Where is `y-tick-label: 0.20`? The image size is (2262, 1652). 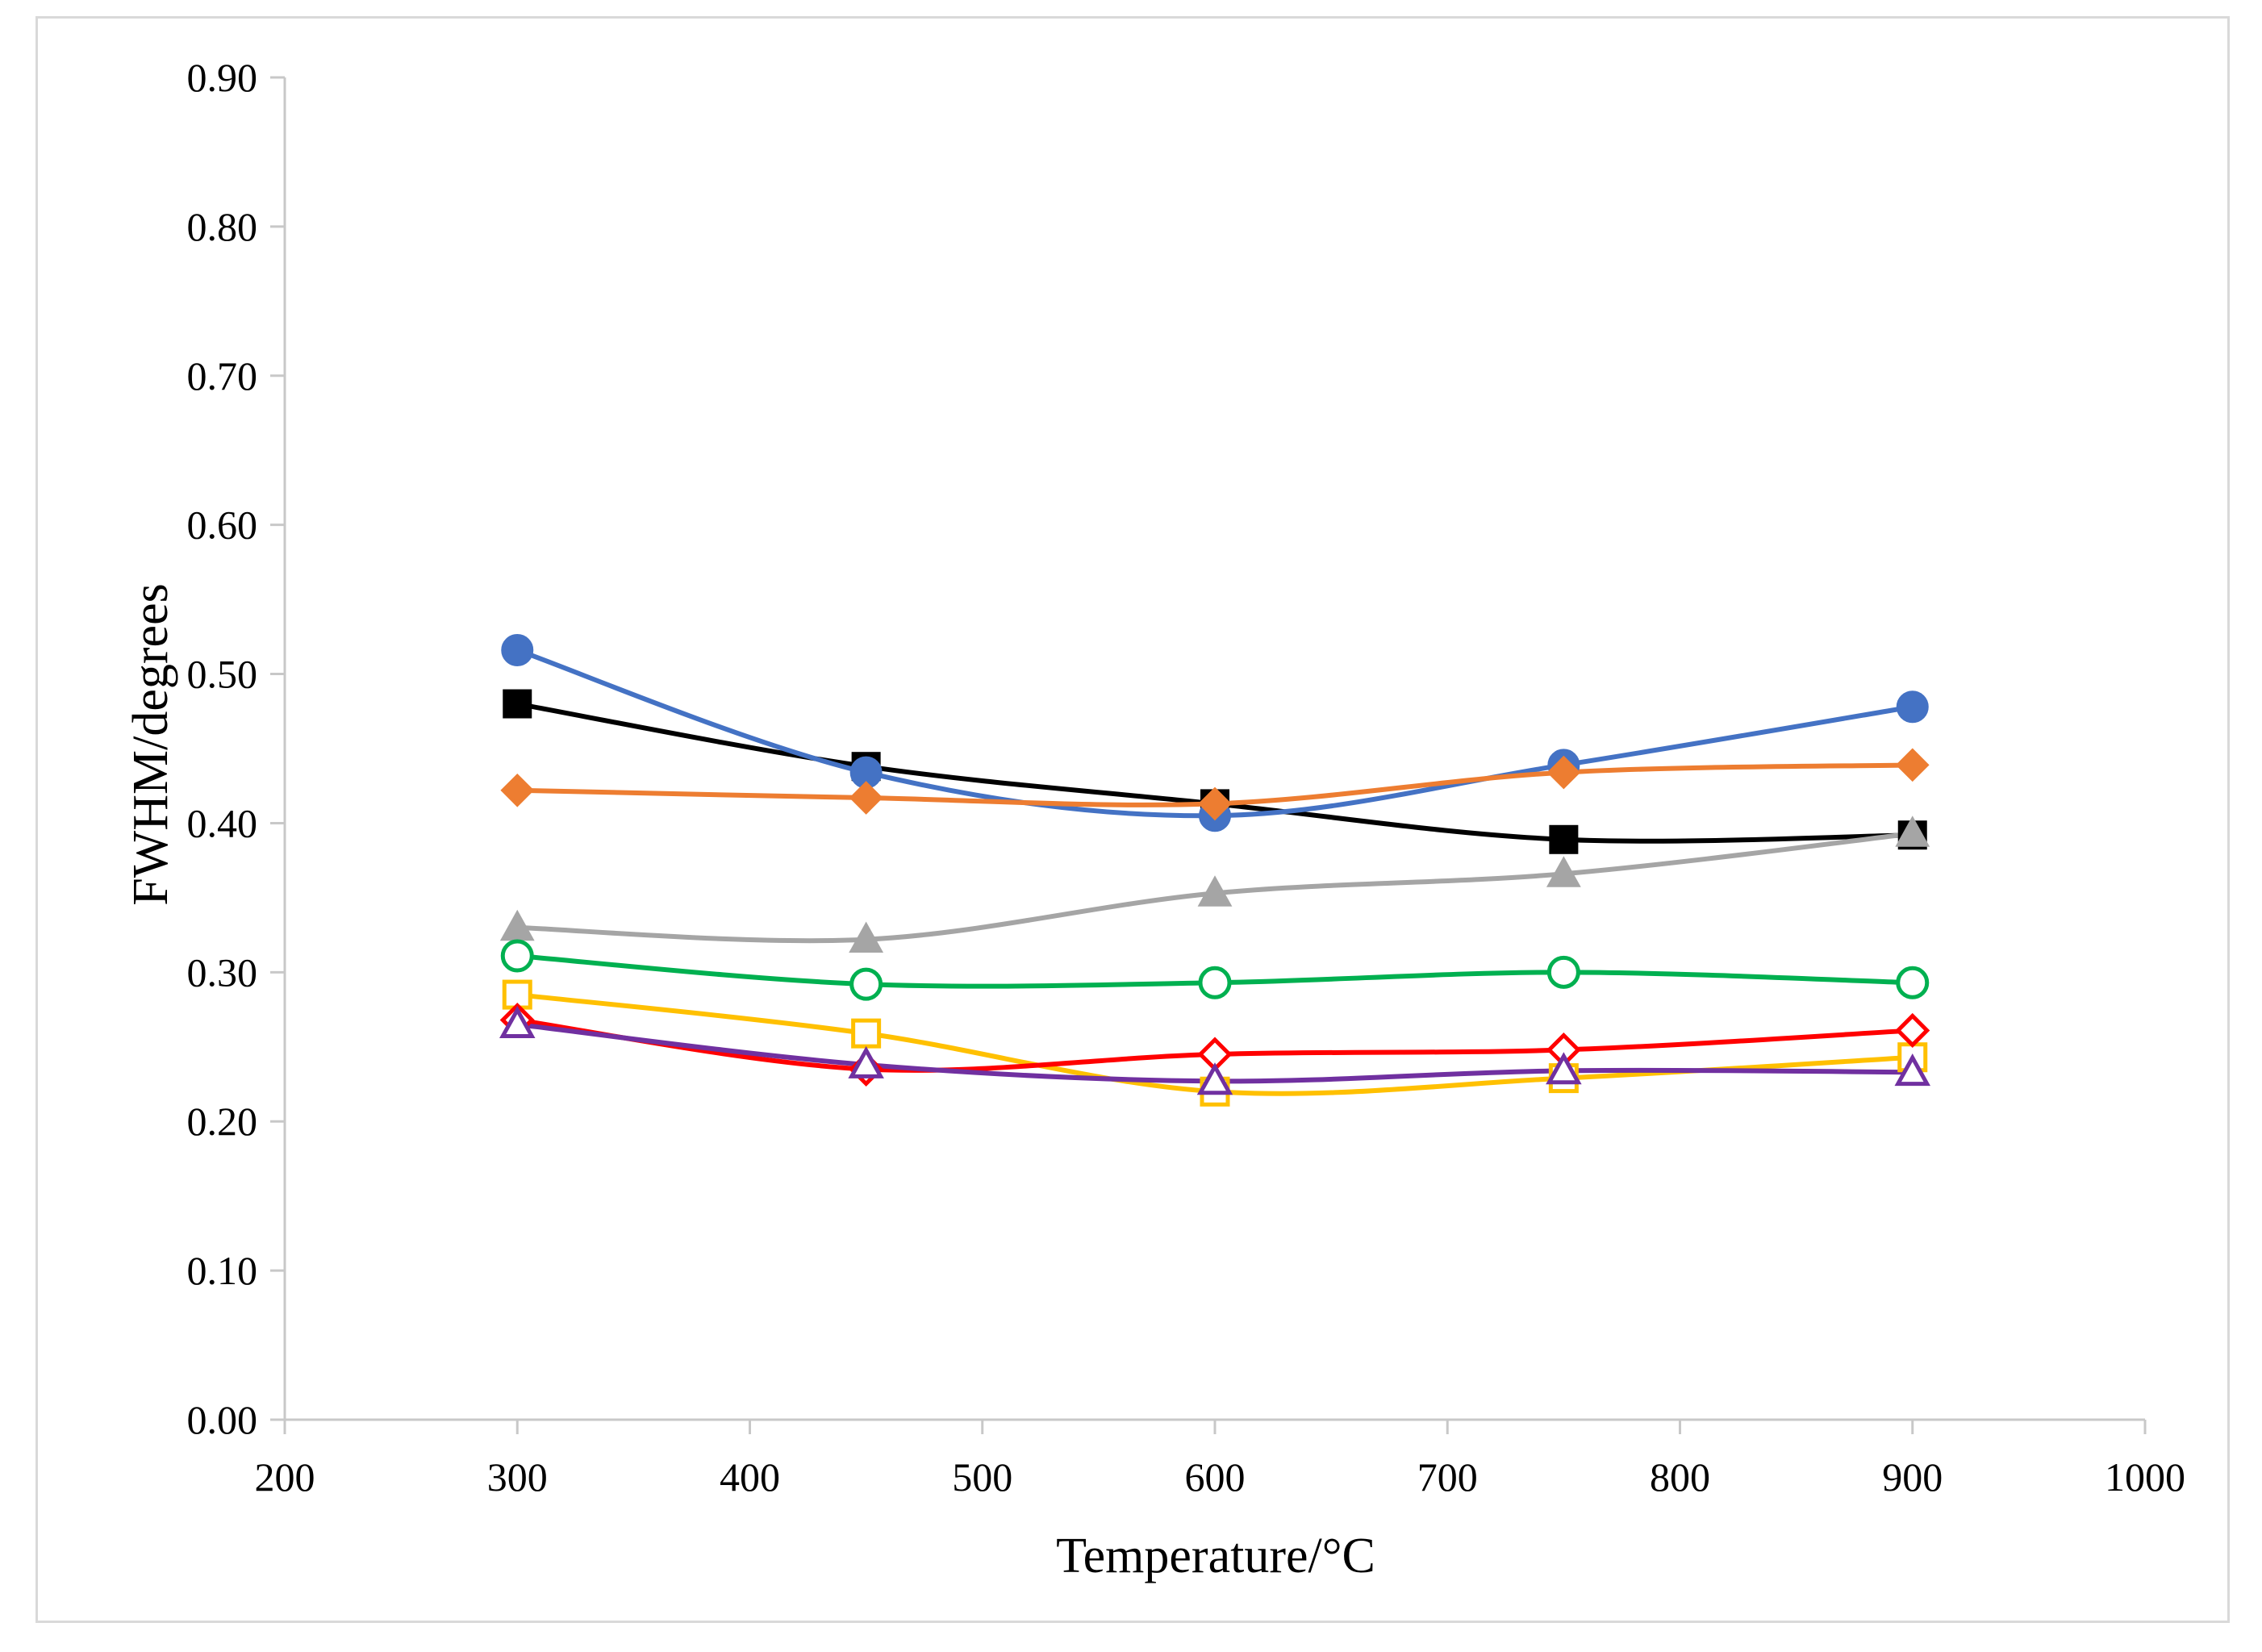
y-tick-label: 0.20 is located at coordinates (222, 1121).